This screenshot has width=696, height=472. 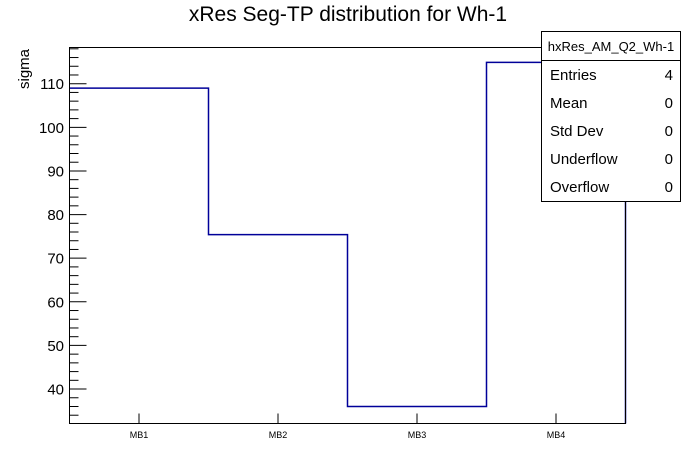 I want to click on stats-row-overflow: Overflow 0, so click(x=611, y=187).